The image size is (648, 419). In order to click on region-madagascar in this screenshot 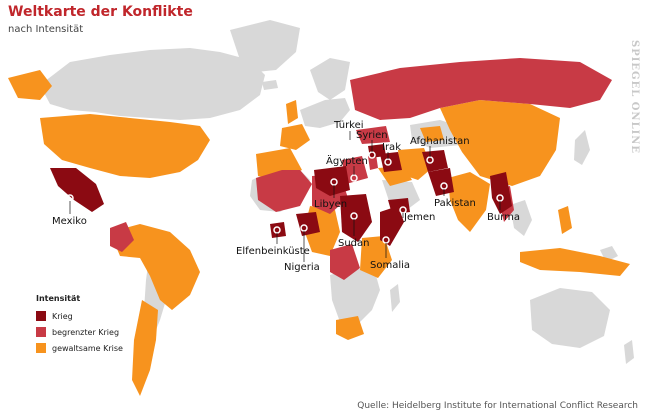, I will do `click(395, 298)`.